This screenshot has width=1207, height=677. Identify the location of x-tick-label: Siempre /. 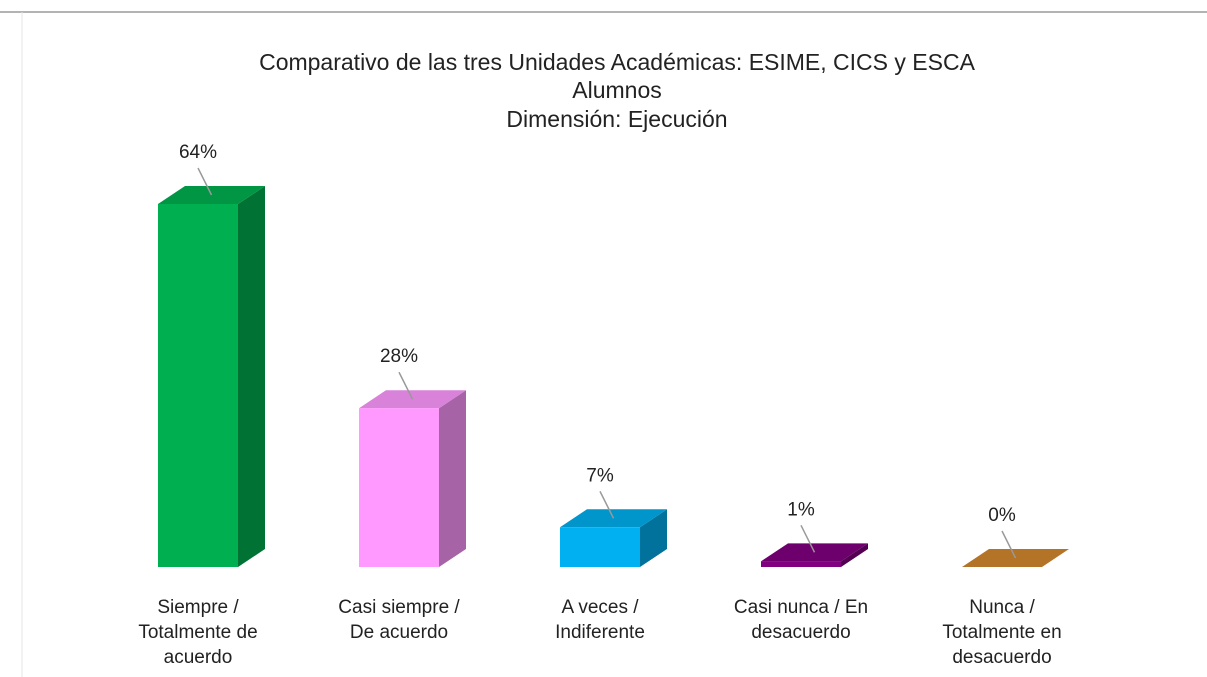
(198, 607).